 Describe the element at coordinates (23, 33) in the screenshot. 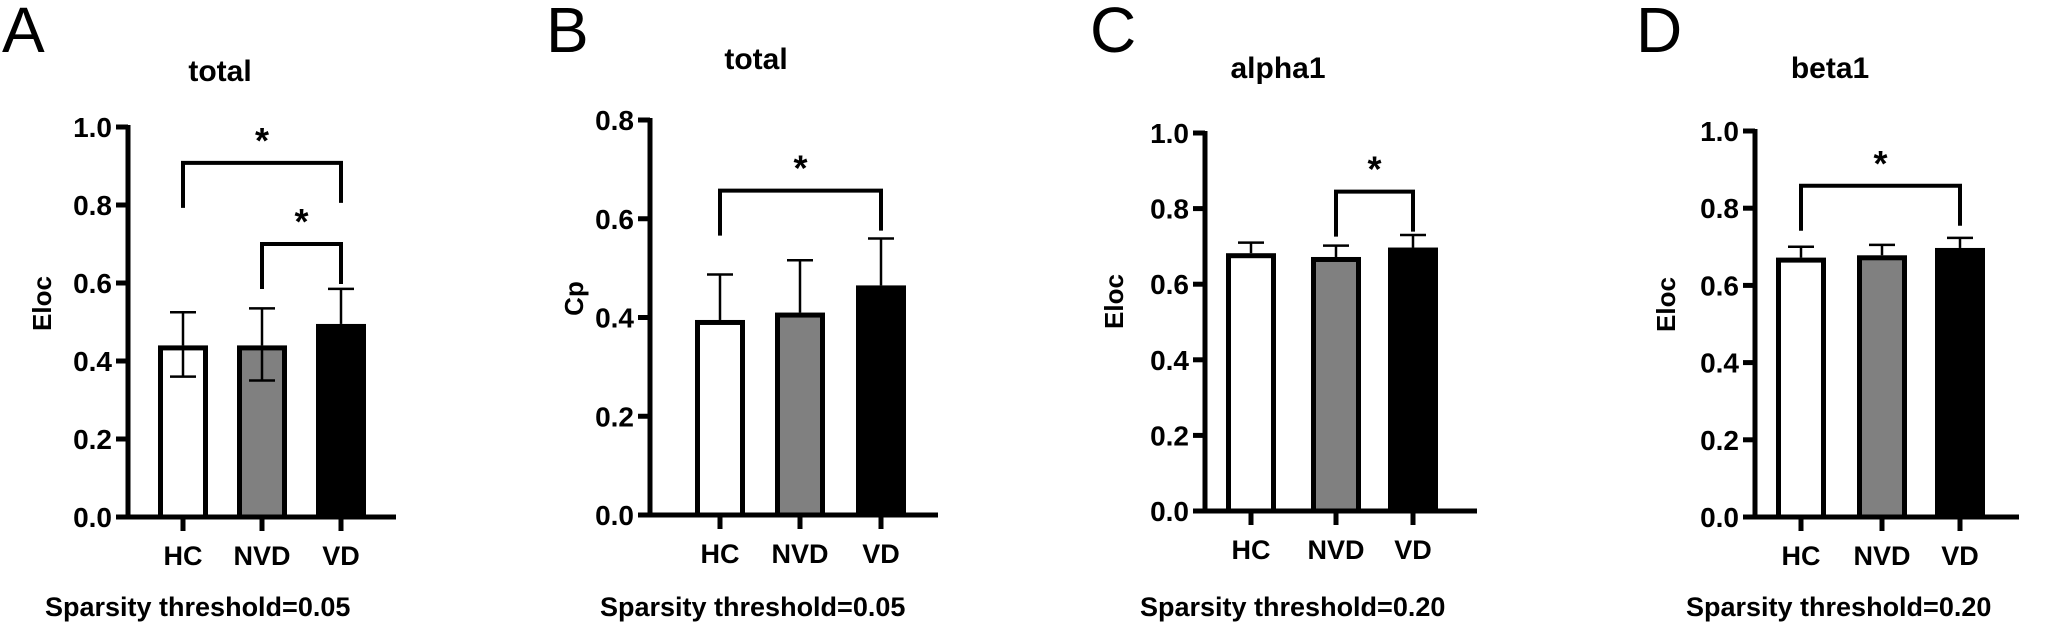

I see `panel-letter: A` at that location.